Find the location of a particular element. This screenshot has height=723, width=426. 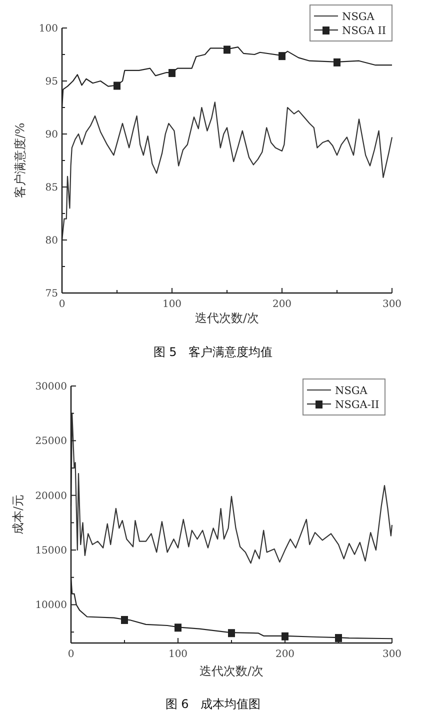

caption: 图 5 客户满意度均值 is located at coordinates (213, 352).